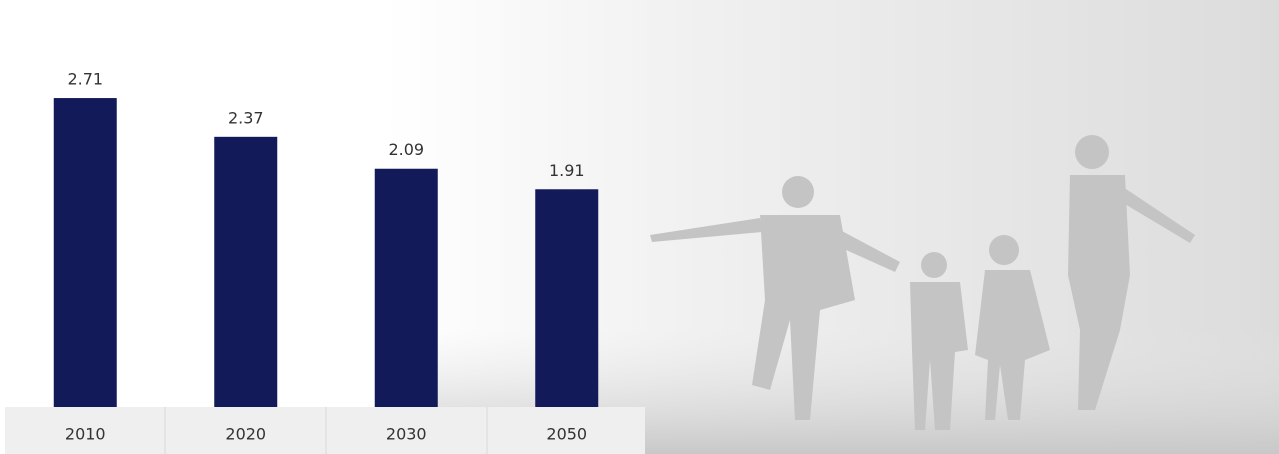 This screenshot has width=1279, height=454. I want to click on x-tick-label: 2020, so click(245, 434).